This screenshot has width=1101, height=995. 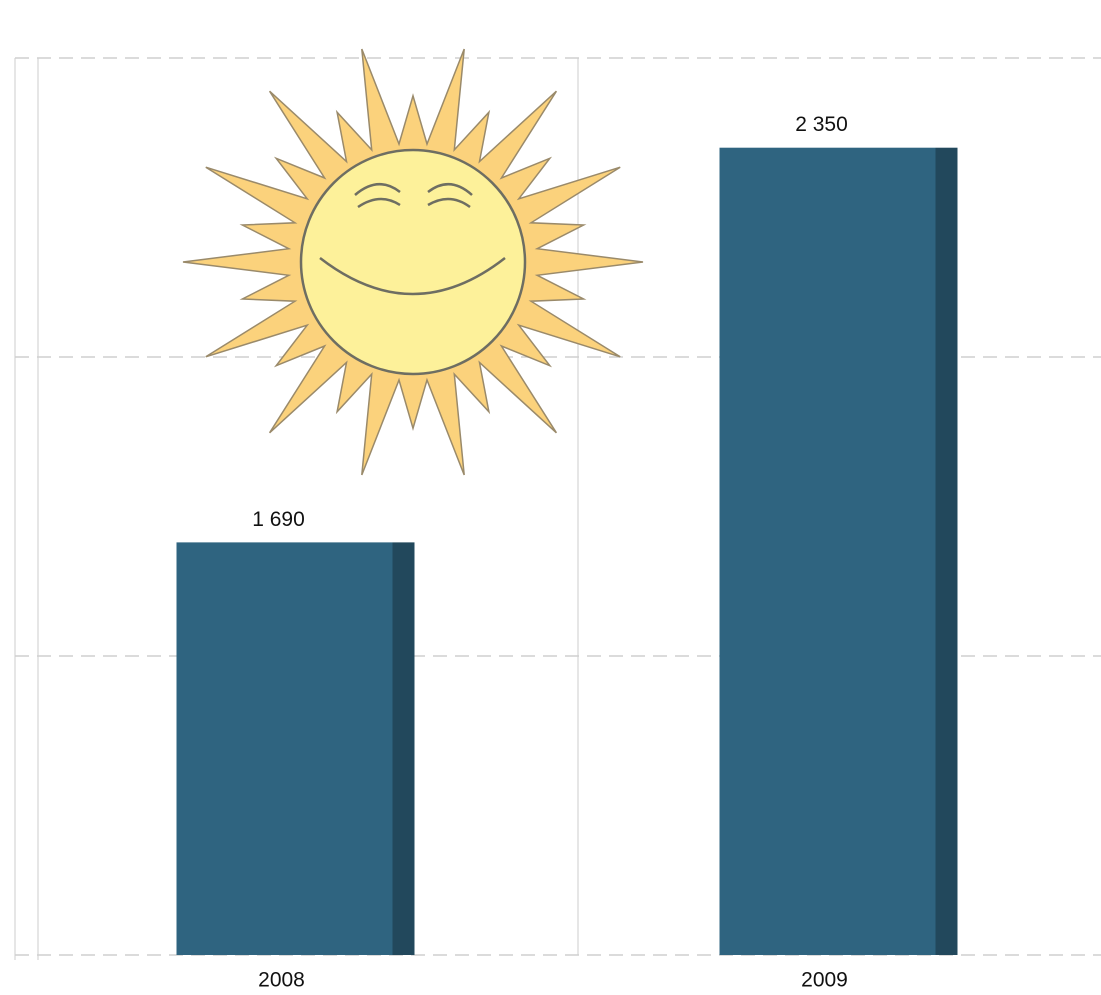 I want to click on x-tick-label: 2008, so click(x=281, y=980).